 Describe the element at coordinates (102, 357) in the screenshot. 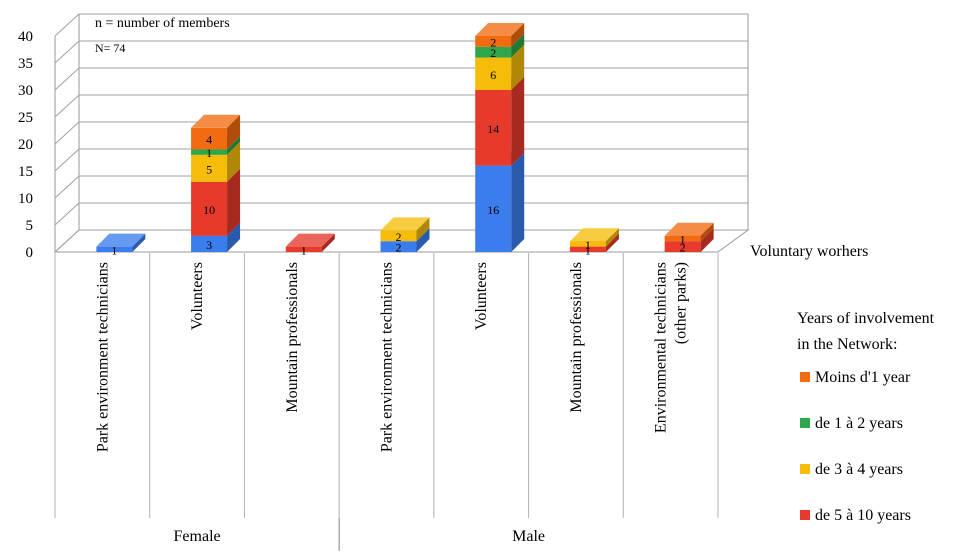

I see `category-label-0-line-0: Park environment technicians` at that location.